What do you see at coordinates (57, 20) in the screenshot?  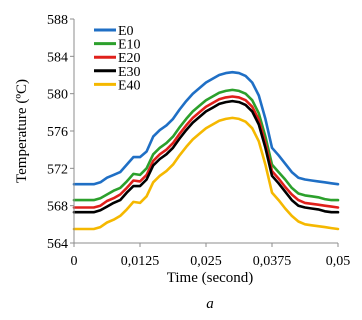 I see `y-tick-label: 588` at bounding box center [57, 20].